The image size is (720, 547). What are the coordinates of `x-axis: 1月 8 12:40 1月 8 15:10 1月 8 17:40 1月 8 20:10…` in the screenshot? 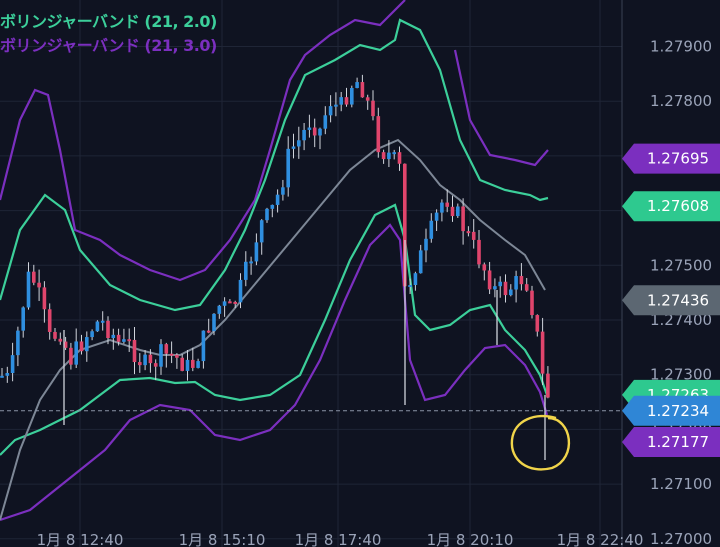 It's located at (340, 539).